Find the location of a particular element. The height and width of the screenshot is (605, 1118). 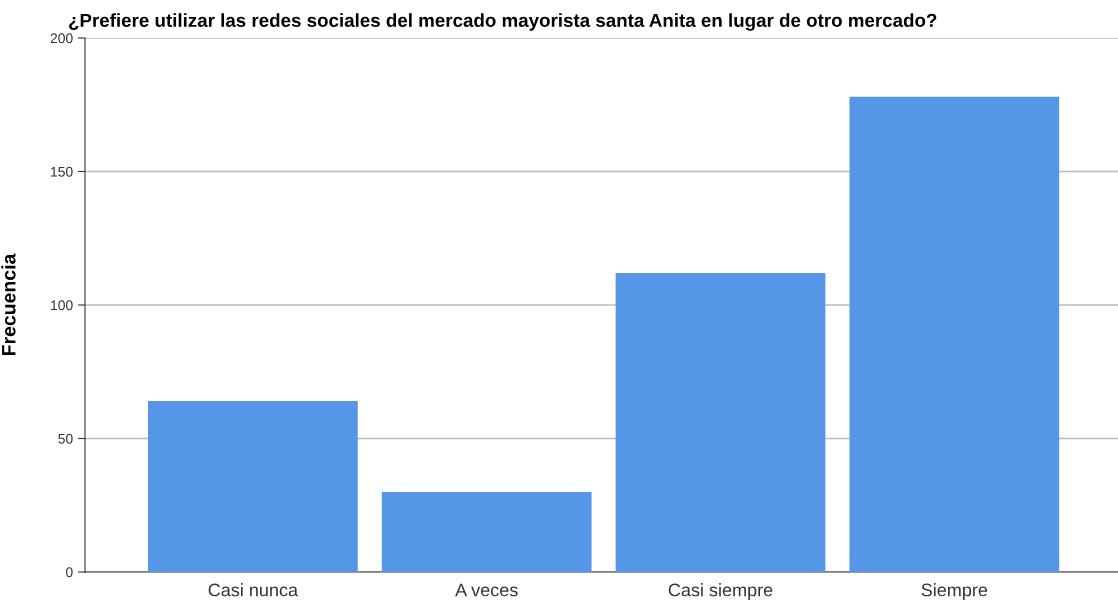

x-tick-label: Casi siempre is located at coordinates (720, 591).